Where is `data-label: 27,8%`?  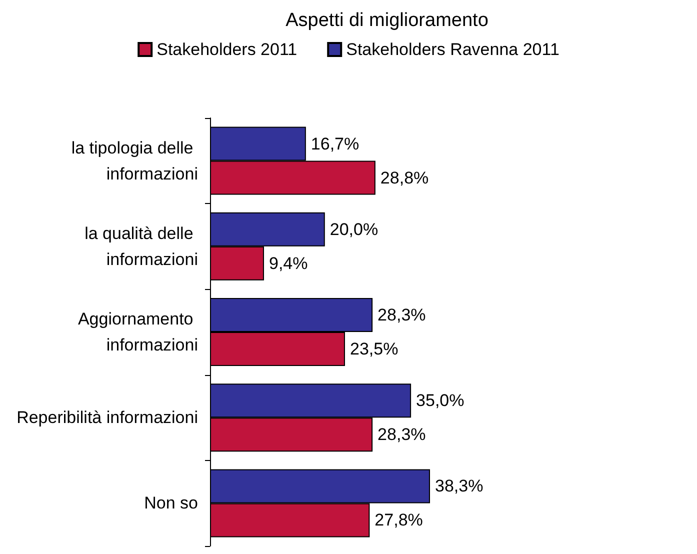 data-label: 27,8% is located at coordinates (398, 520).